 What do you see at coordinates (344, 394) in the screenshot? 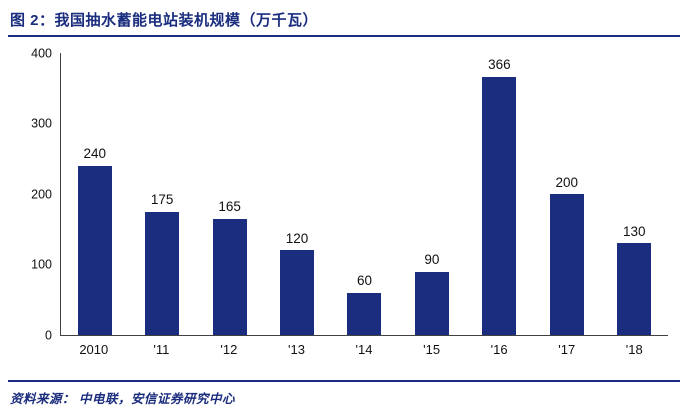
I see `footer: 资料来源： 中电联，安信证券研究中心` at bounding box center [344, 394].